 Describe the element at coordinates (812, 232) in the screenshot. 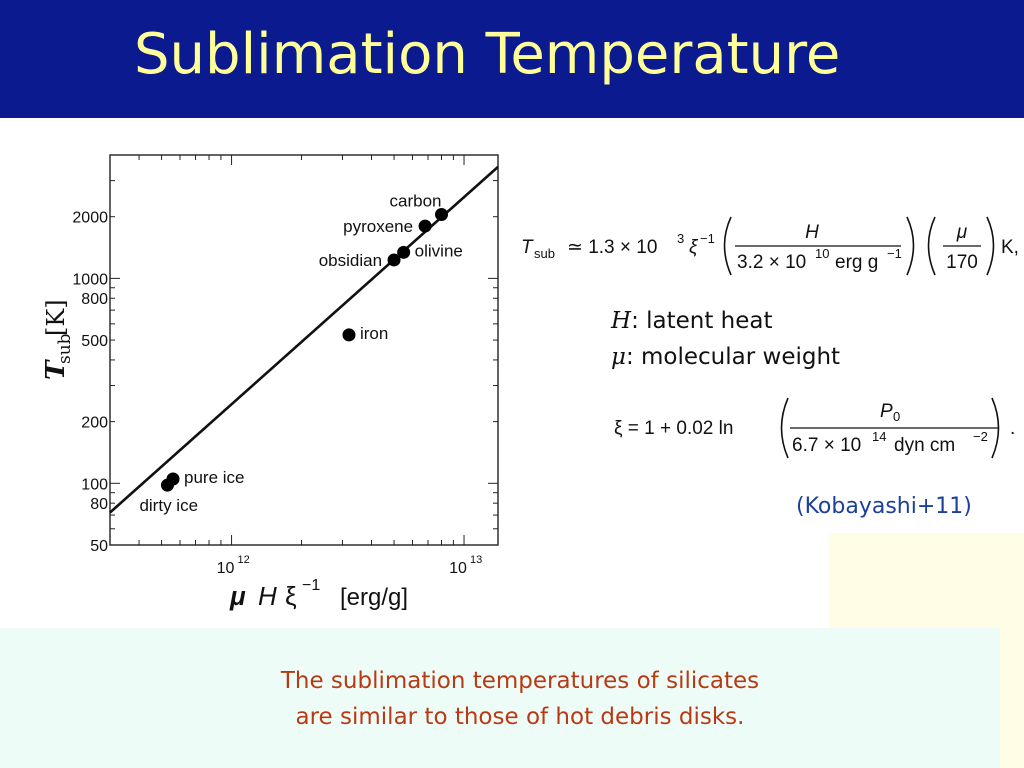

I see `eq-frac1-num: H` at that location.